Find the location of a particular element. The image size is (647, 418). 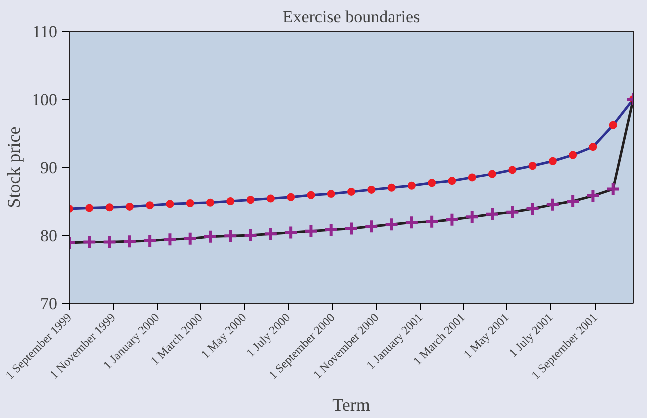

chart-title: Exercise boundaries is located at coordinates (351, 17).